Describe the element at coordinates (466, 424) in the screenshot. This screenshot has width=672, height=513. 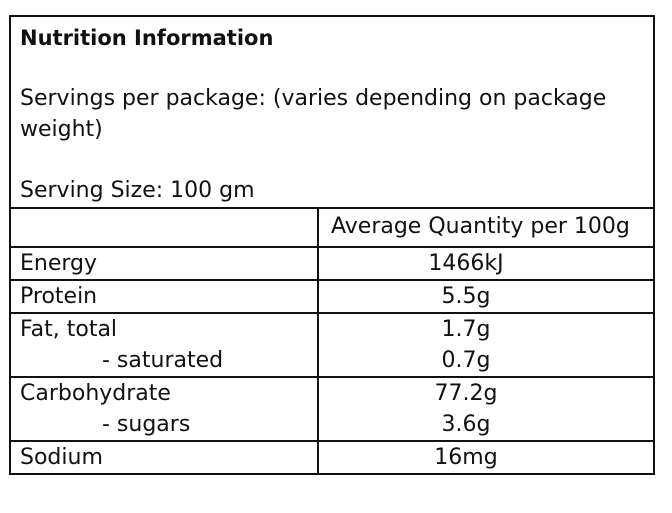
I see `nutrient-value: 3.6g` at that location.